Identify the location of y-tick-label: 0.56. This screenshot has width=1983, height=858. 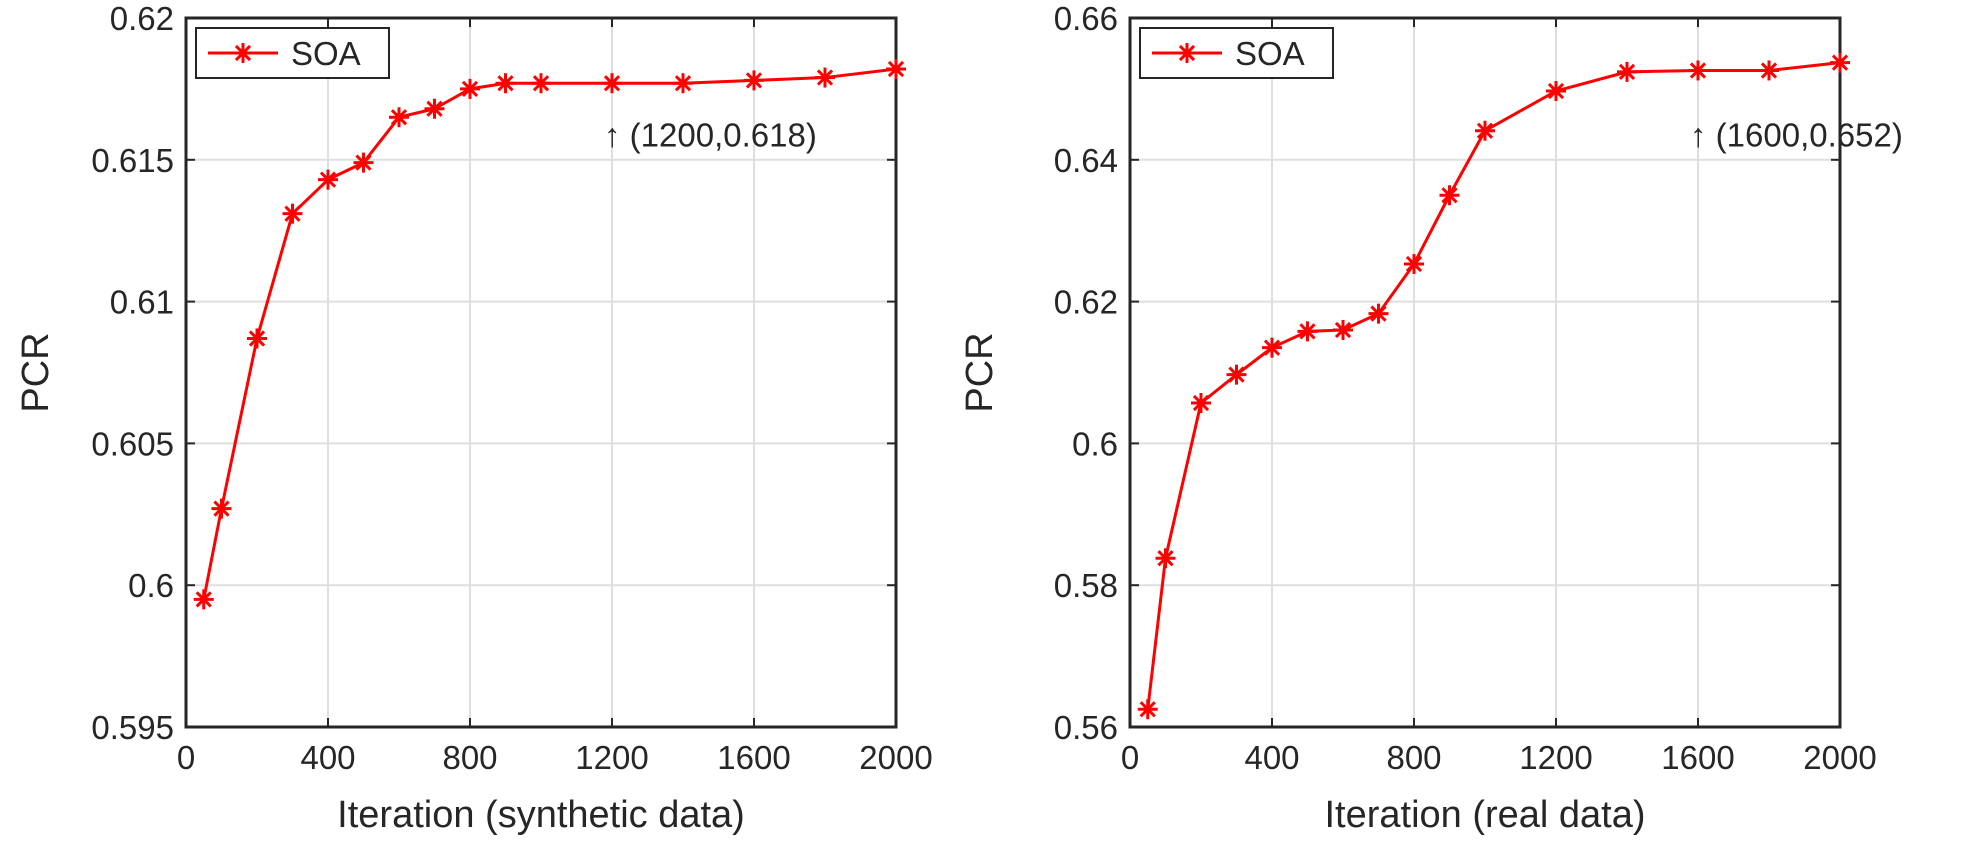
(1086, 727).